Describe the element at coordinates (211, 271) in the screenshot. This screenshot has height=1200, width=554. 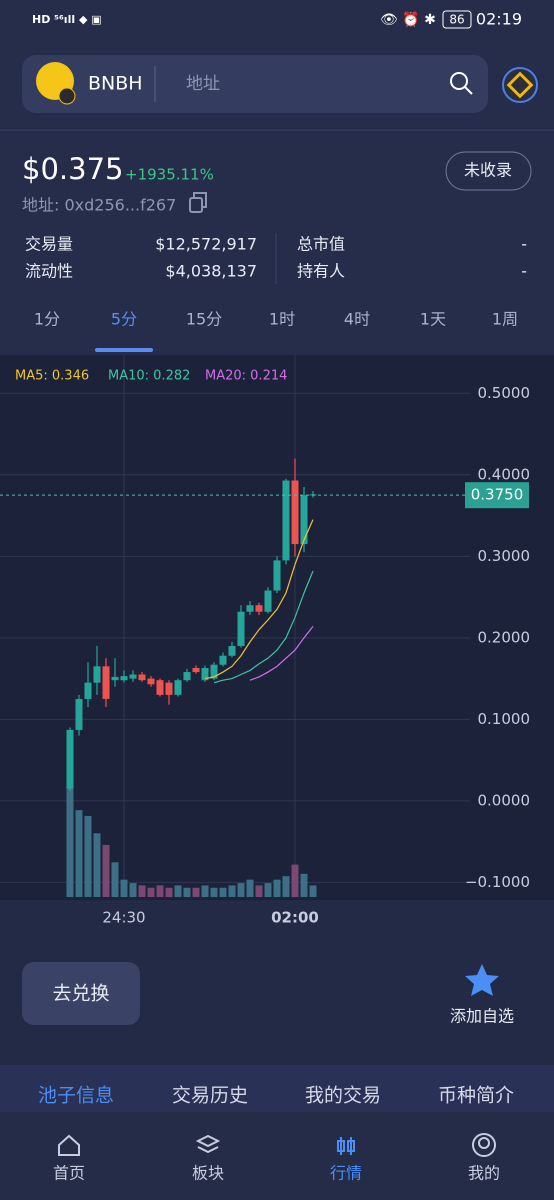
I see `stat-value: $4,038,137` at that location.